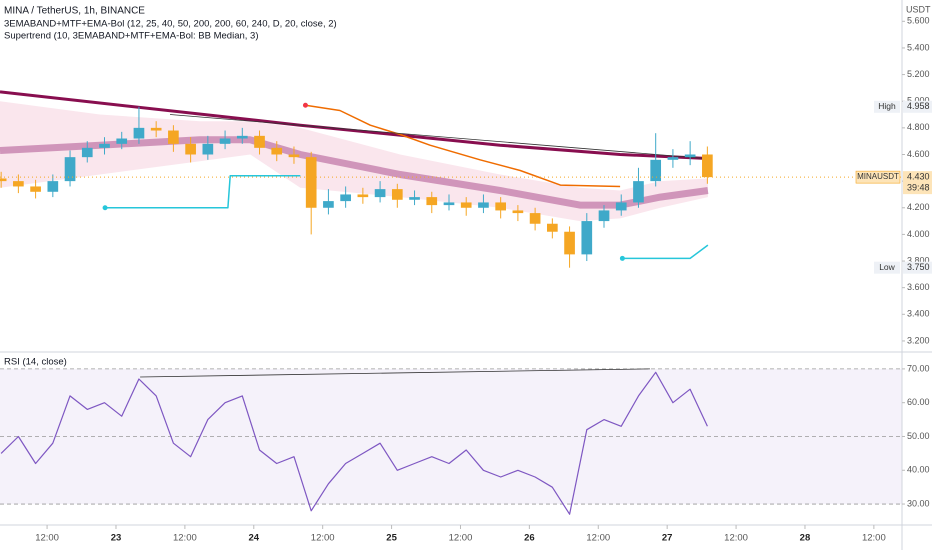 This screenshot has width=932, height=550. I want to click on x-tick-label: 25, so click(391, 538).